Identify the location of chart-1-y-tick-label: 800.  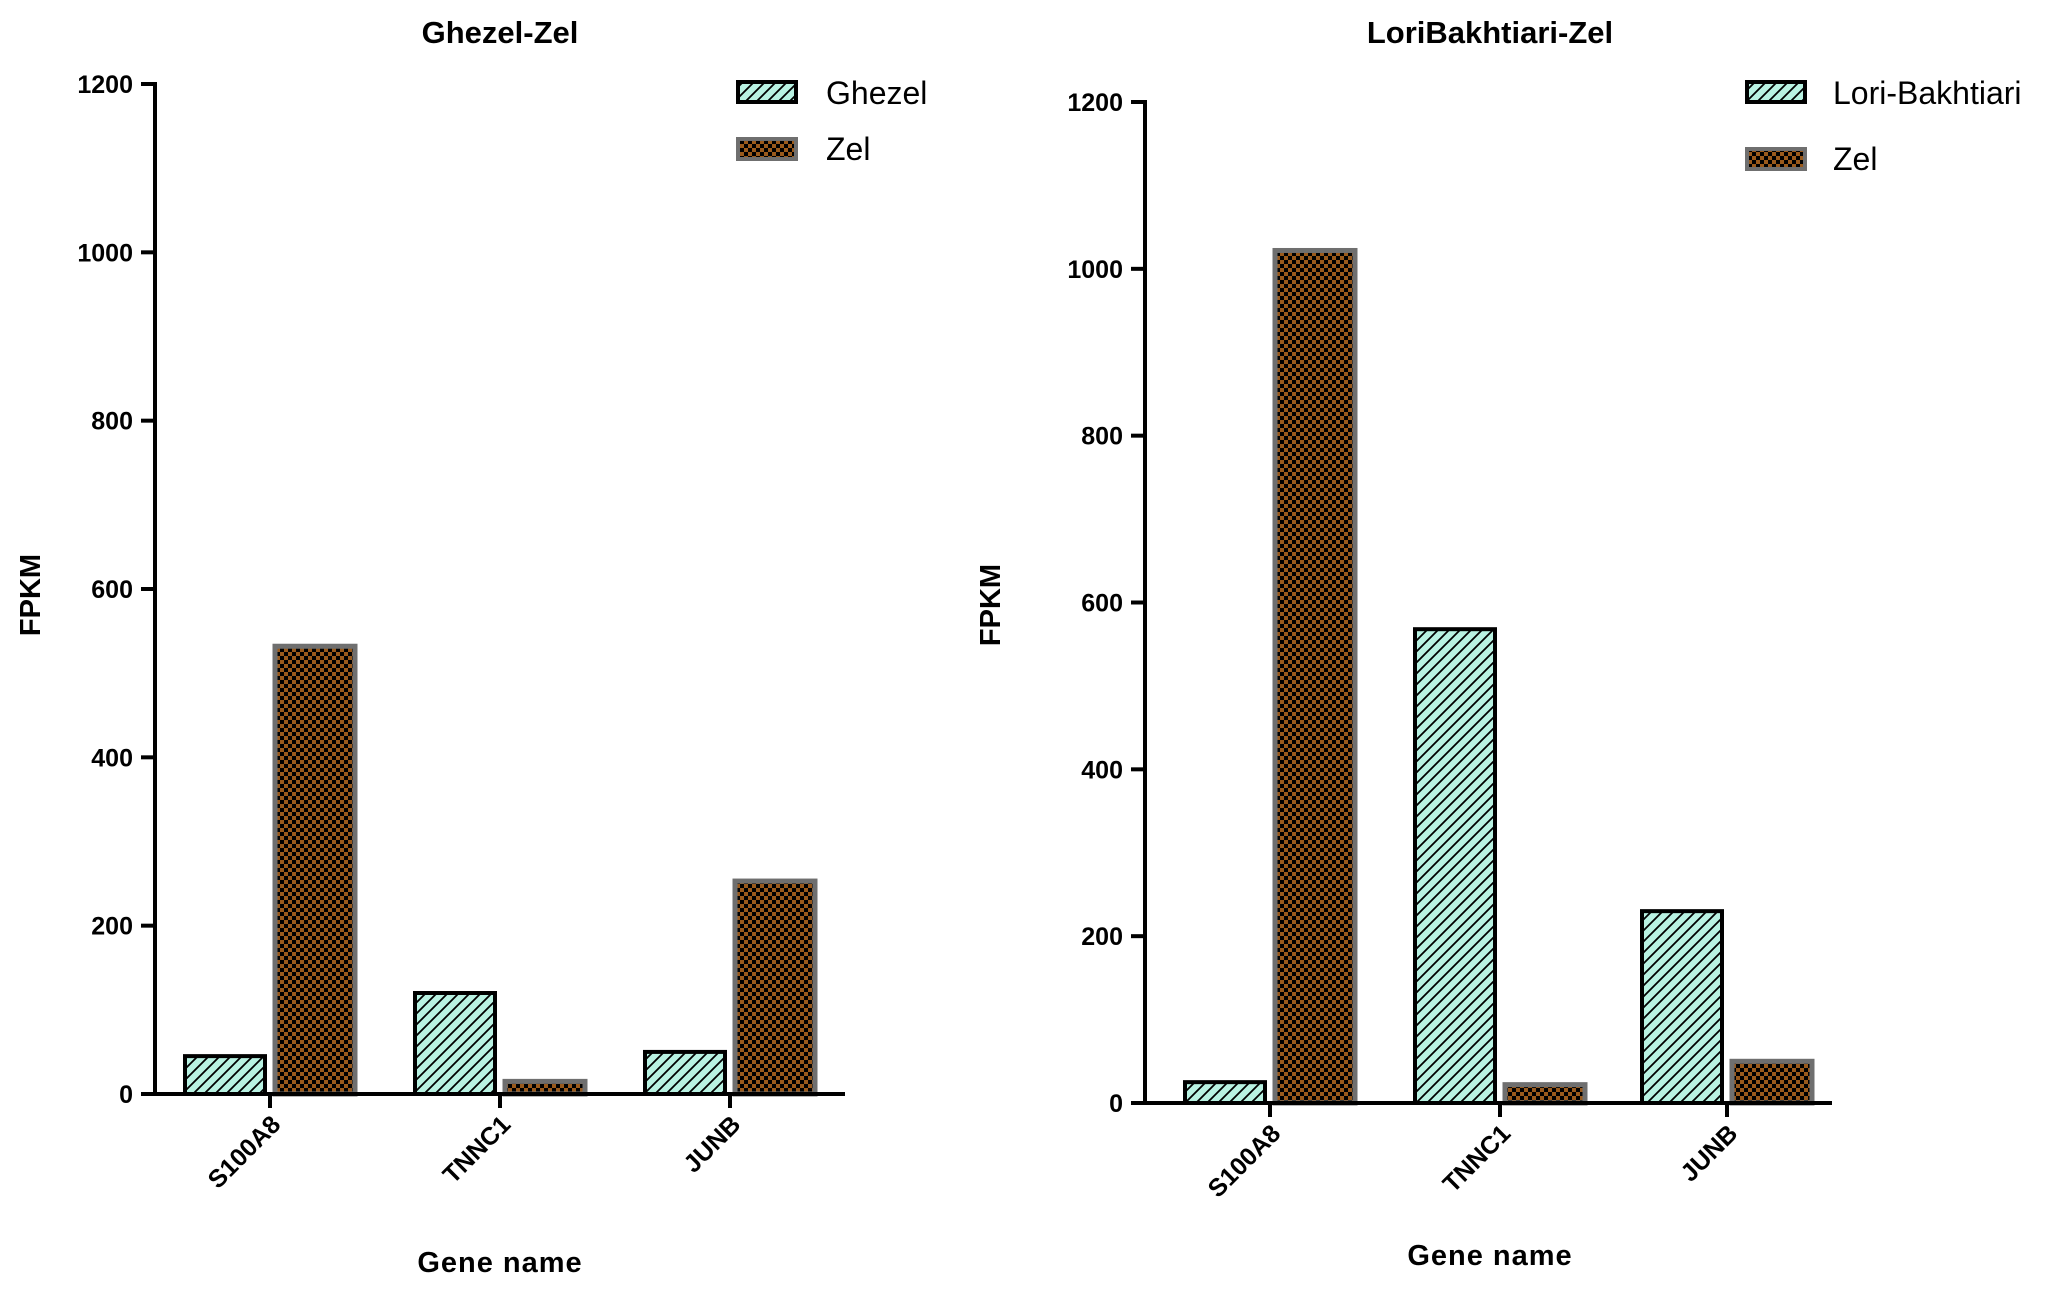
(112, 422).